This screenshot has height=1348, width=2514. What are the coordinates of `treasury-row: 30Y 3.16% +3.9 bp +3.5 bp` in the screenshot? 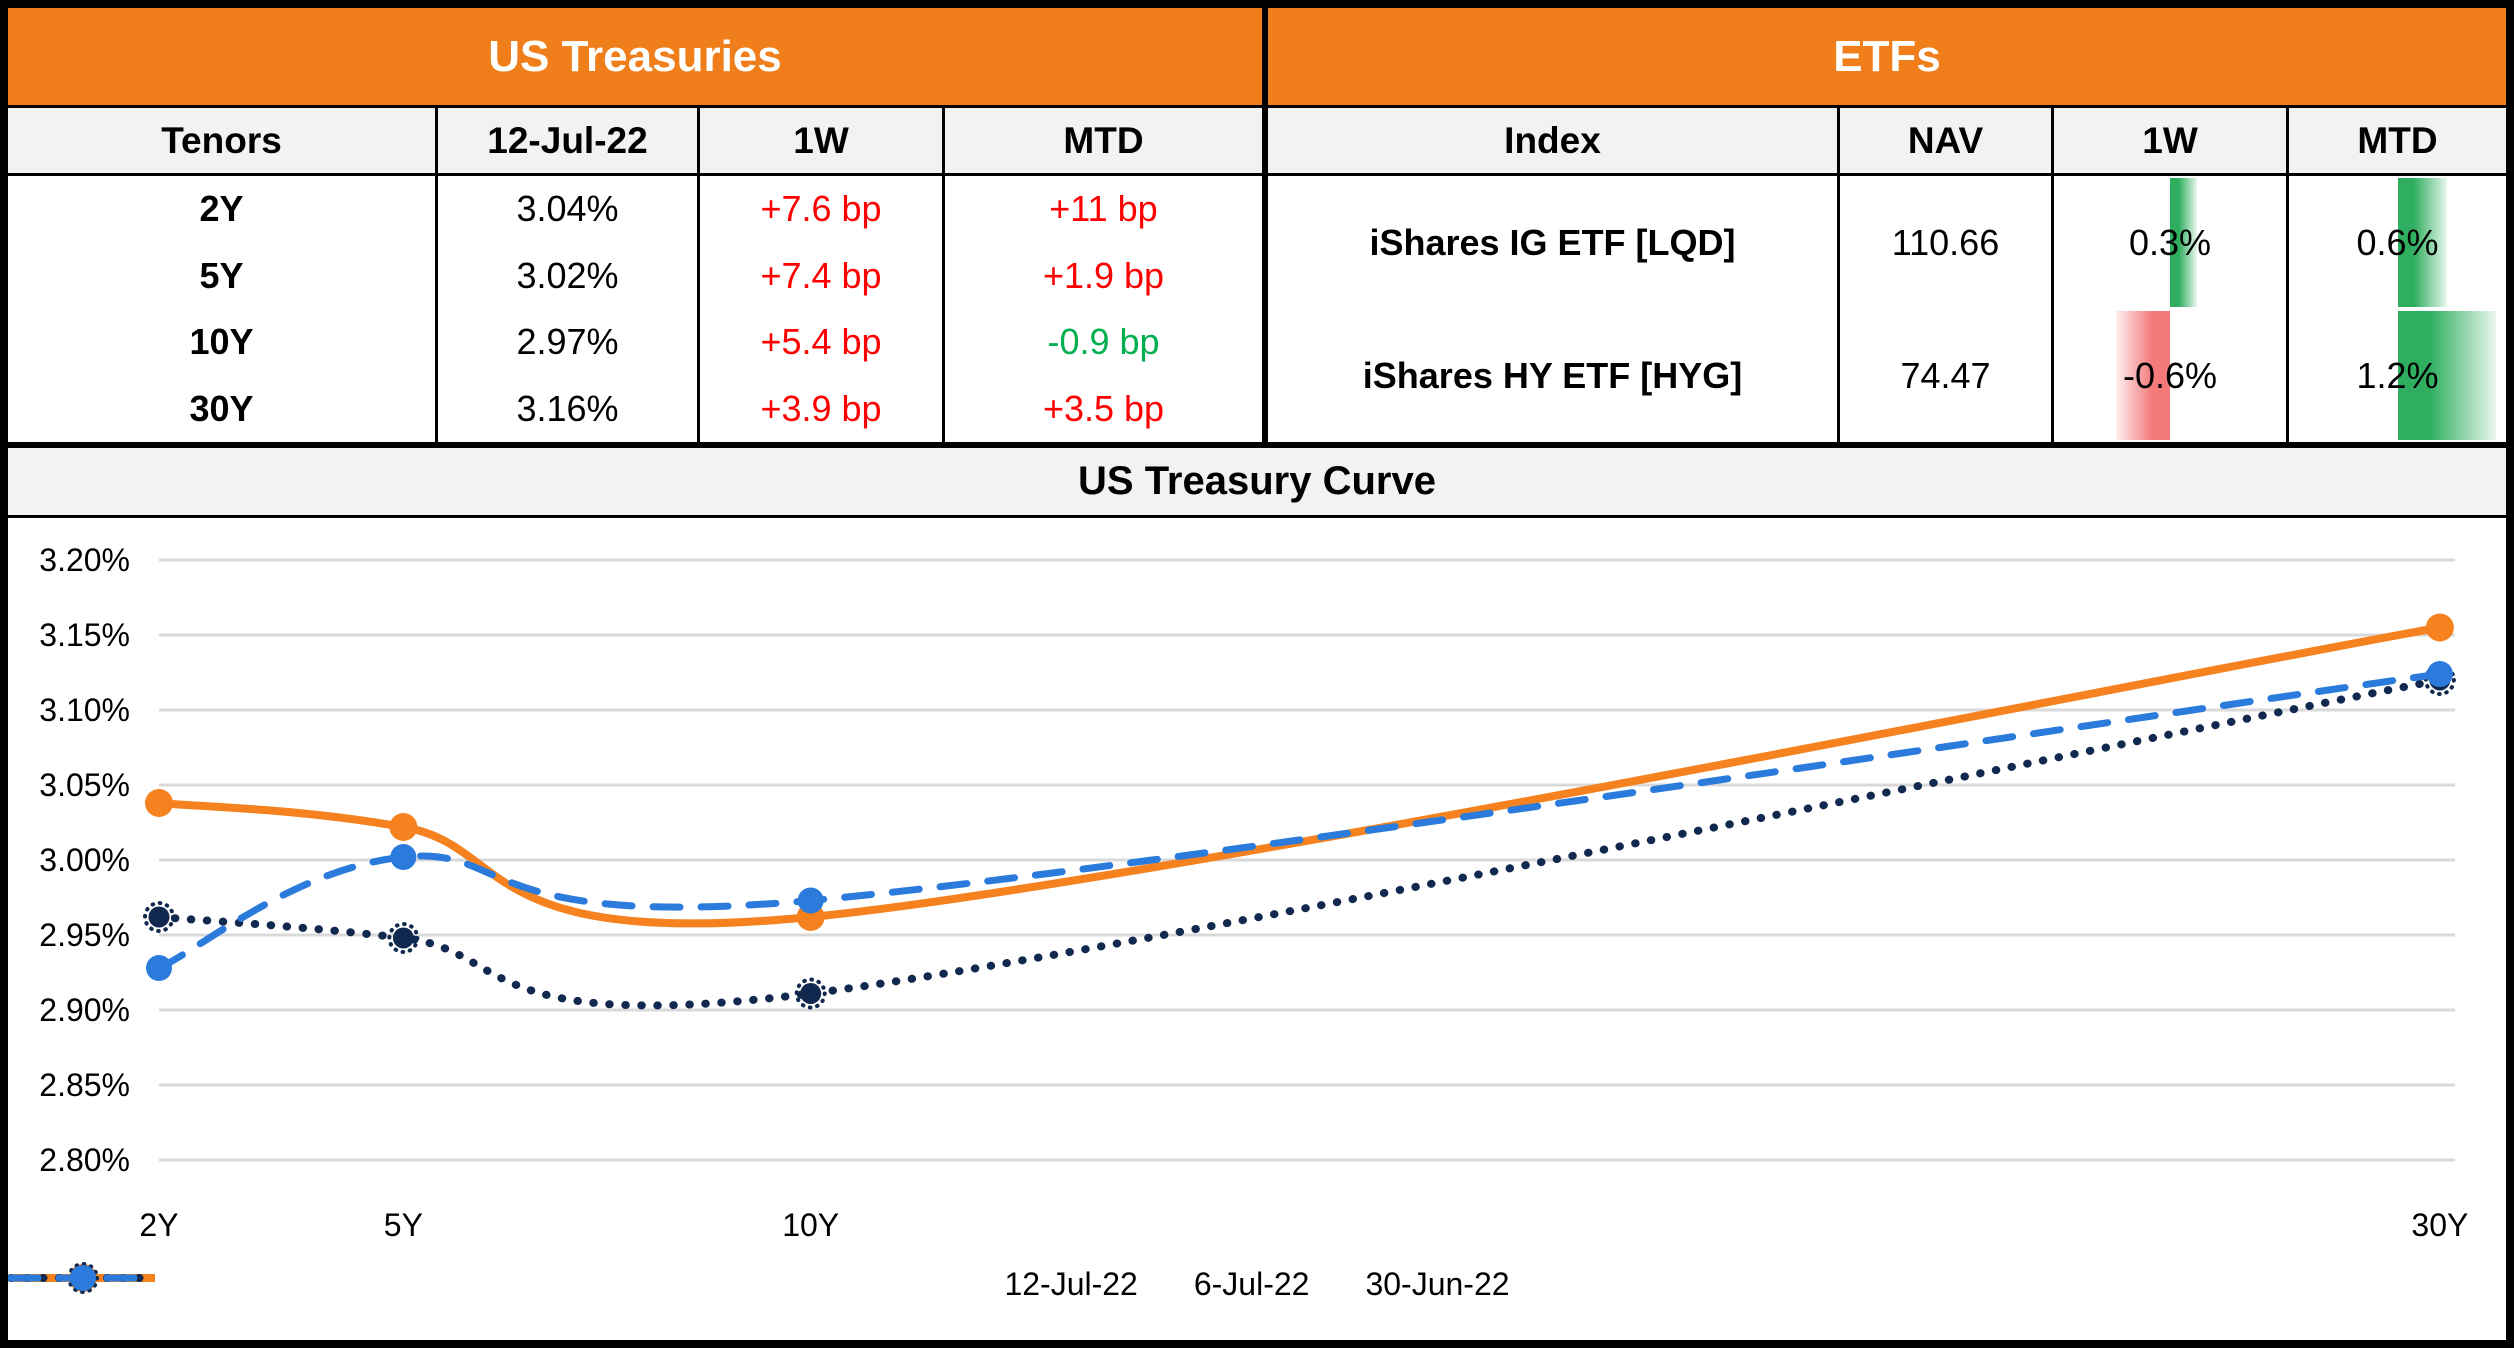 It's located at (635, 408).